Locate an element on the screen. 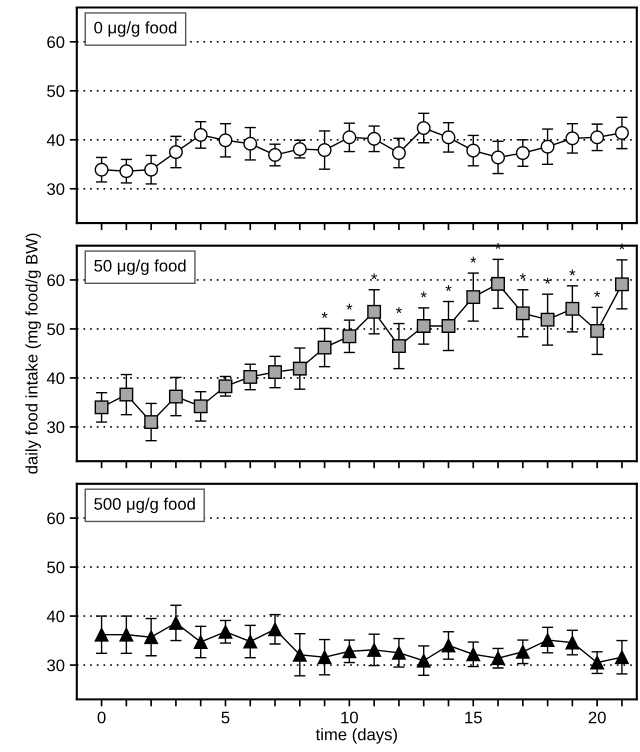 This screenshot has width=640, height=752. x-axis-title: time (days) is located at coordinates (356, 736).